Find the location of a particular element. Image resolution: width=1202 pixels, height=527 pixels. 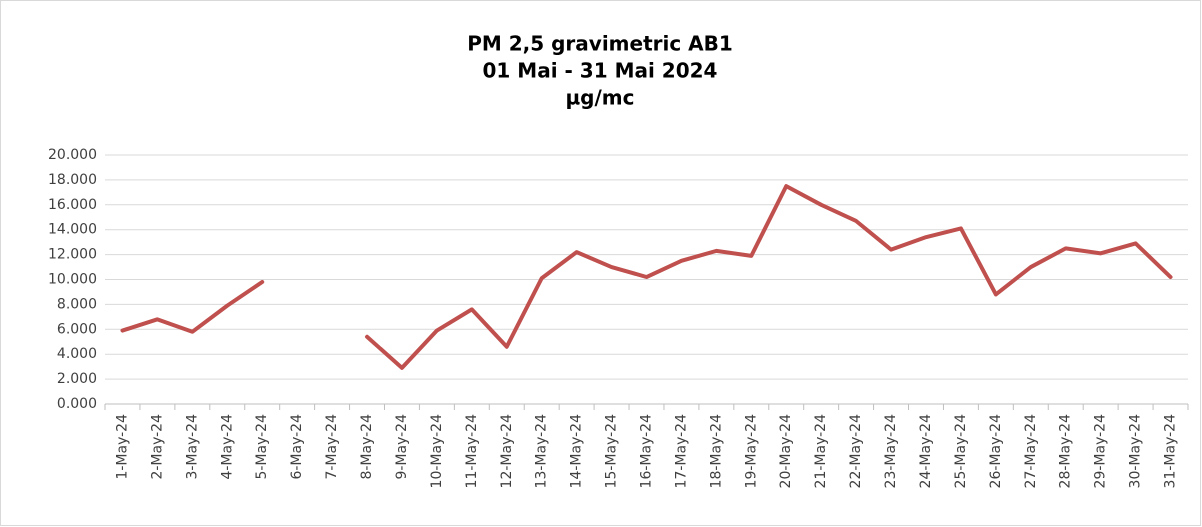

x-tick-label: 19-May-24 is located at coordinates (751, 451).